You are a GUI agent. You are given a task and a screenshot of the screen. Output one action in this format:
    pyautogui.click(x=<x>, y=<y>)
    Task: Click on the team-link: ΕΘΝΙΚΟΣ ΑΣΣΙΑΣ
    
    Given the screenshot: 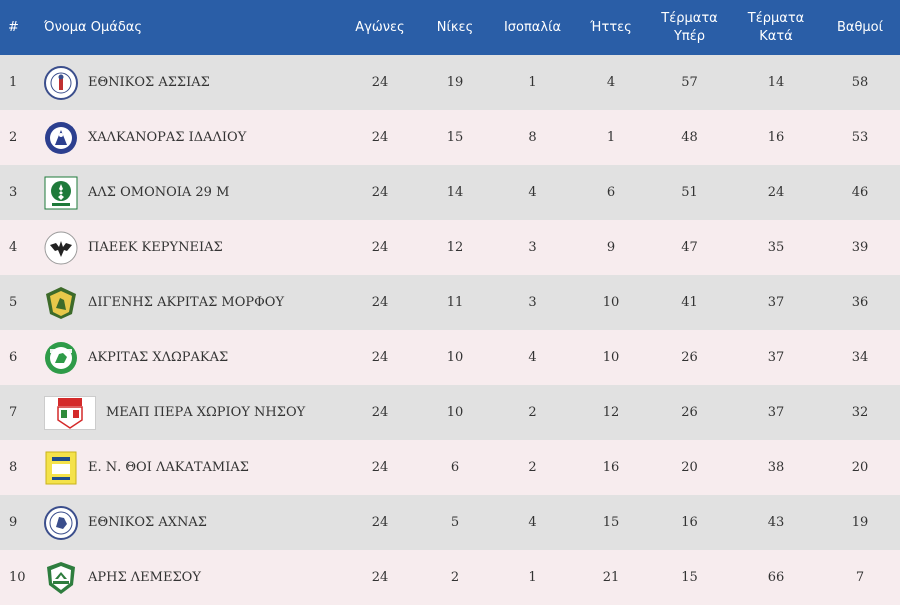 What is the action you would take?
    pyautogui.click(x=191, y=82)
    